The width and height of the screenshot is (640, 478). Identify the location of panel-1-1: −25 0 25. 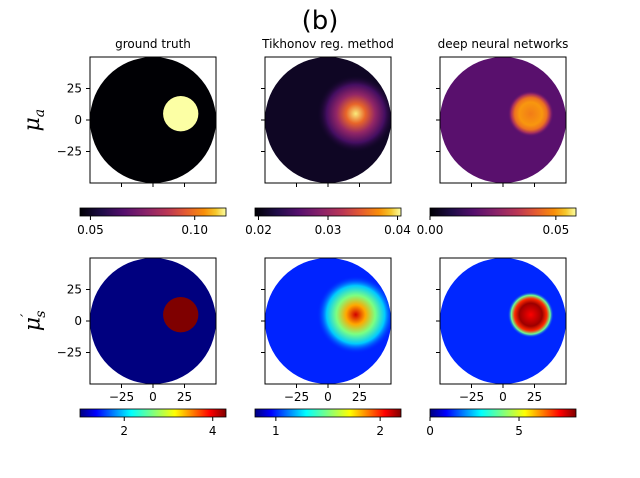
(326, 330).